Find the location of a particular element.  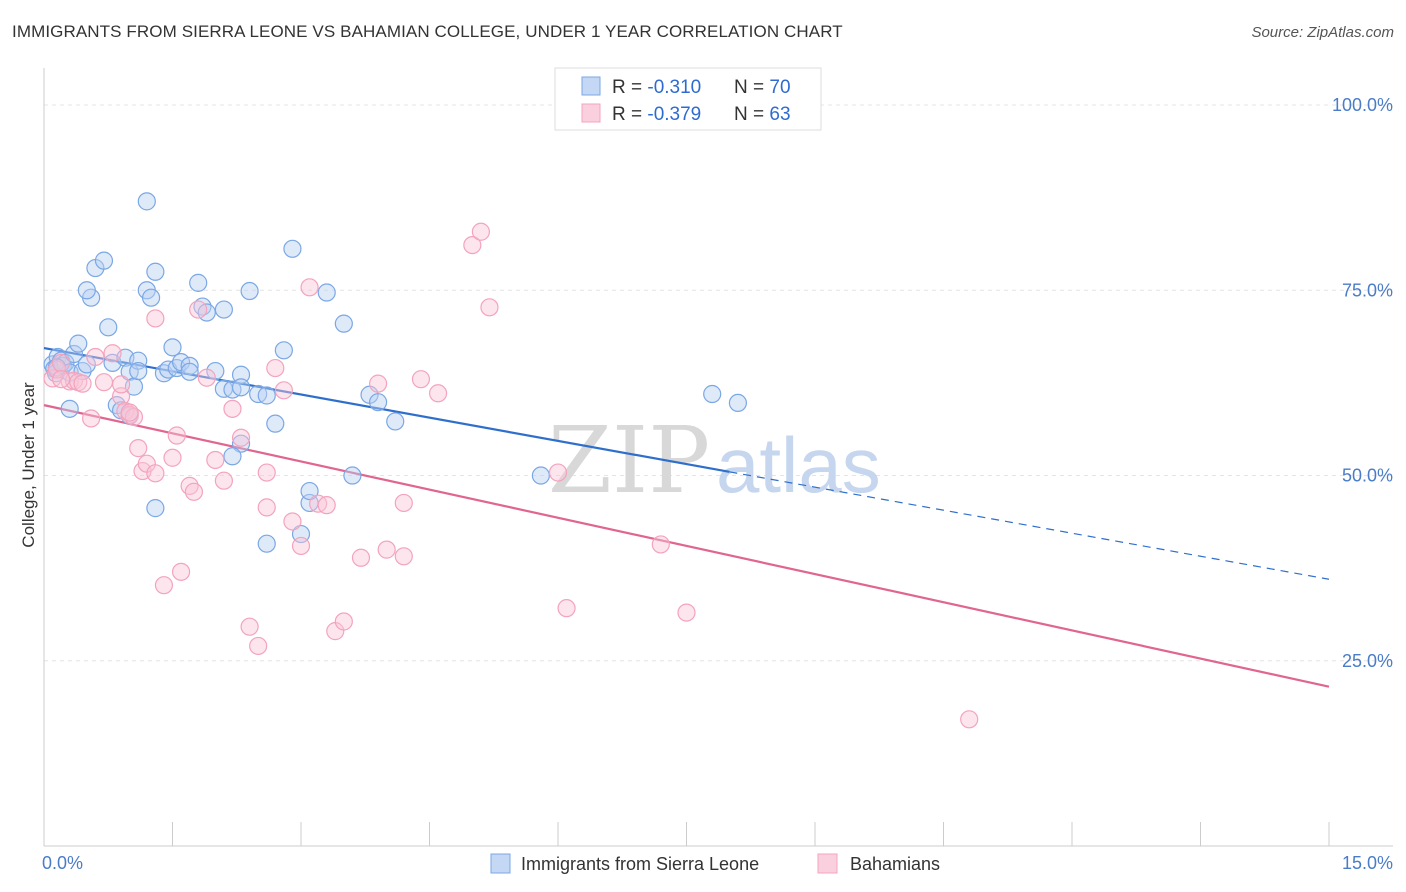

bottom-legend-swatch-blue is located at coordinates (500, 863).